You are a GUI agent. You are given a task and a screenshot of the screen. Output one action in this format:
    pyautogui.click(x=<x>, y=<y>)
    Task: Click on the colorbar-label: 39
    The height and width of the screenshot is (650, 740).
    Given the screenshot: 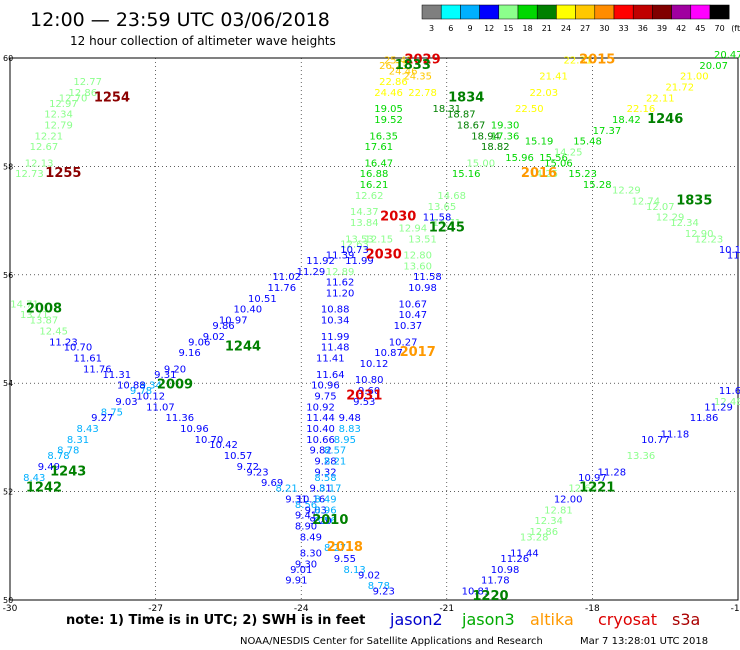 What is the action you would take?
    pyautogui.click(x=662, y=28)
    